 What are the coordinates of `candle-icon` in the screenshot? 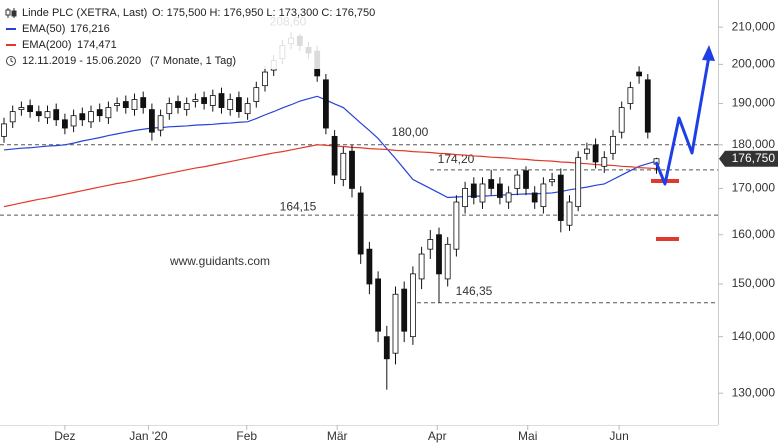 It's located at (11, 13).